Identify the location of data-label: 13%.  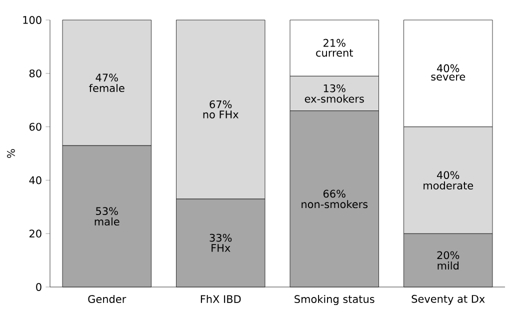
(335, 88).